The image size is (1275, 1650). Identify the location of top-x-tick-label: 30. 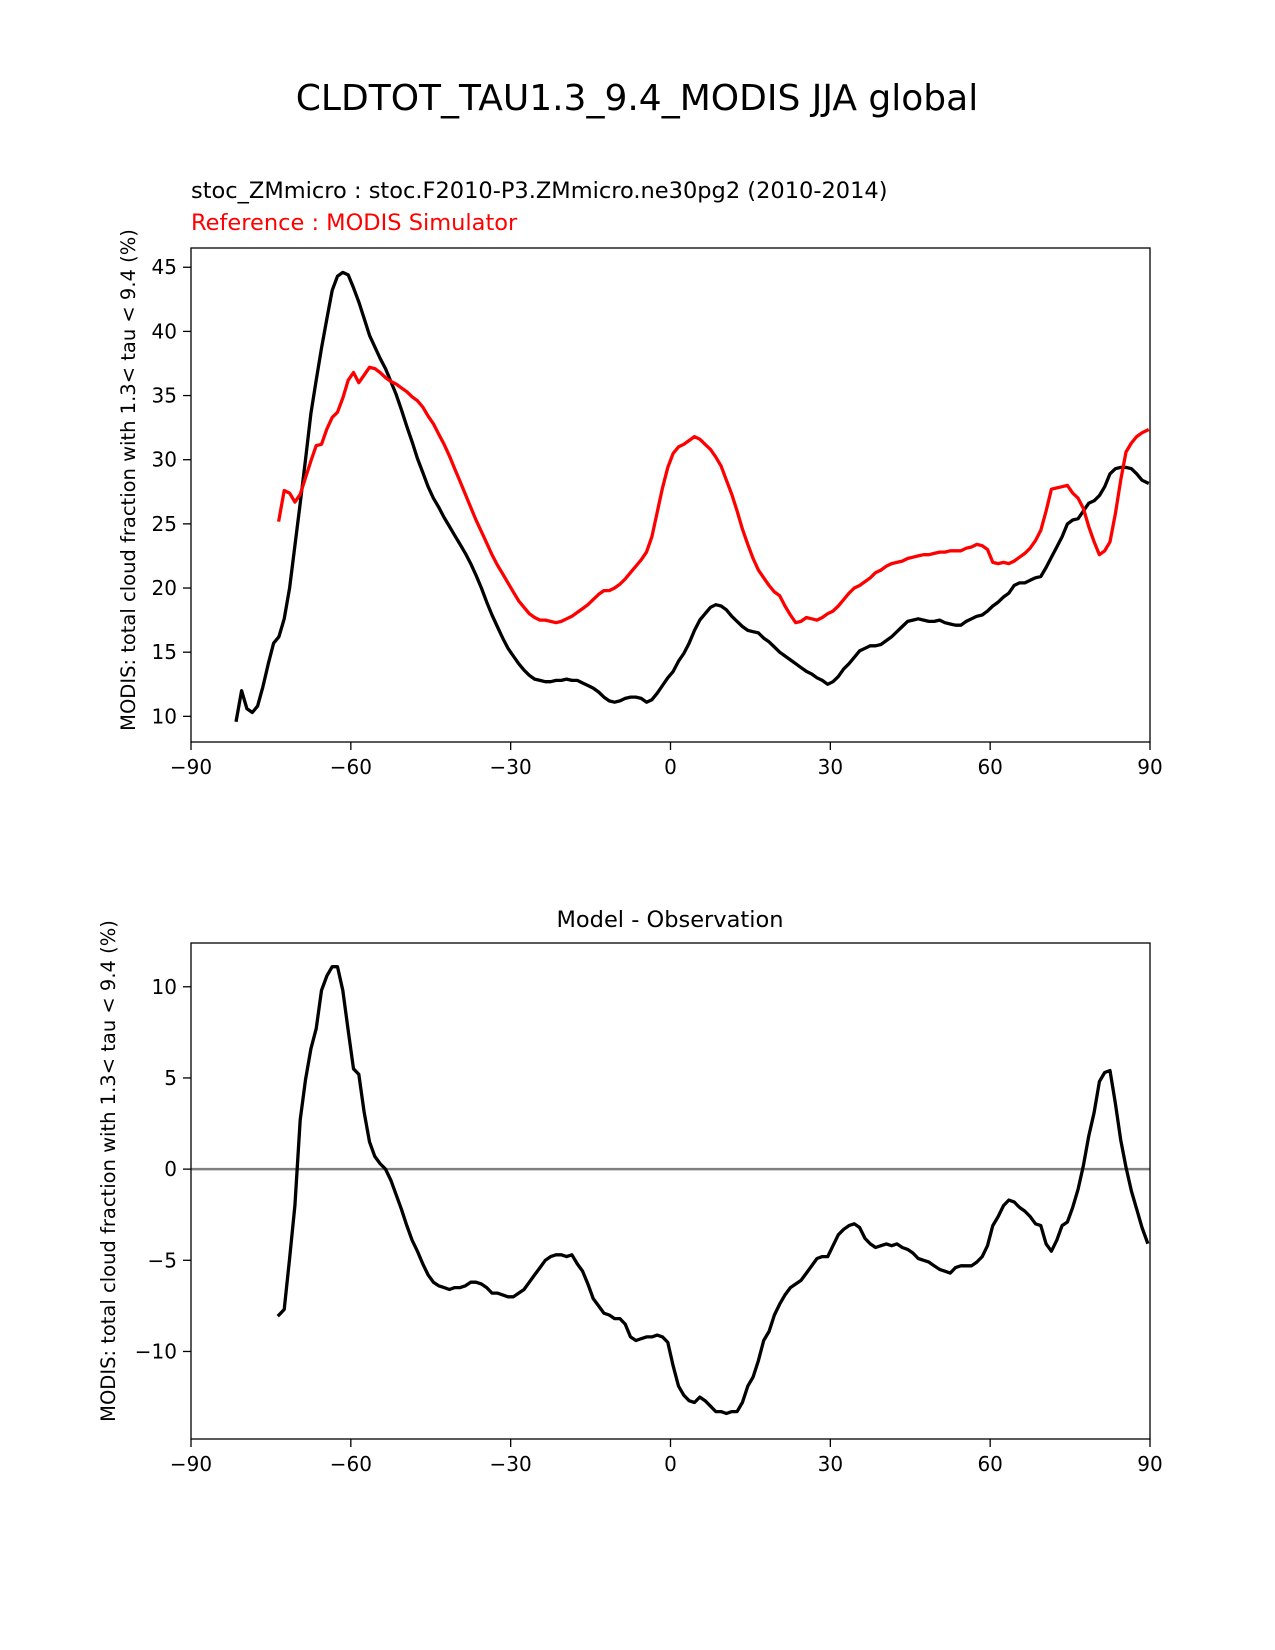
(830, 767).